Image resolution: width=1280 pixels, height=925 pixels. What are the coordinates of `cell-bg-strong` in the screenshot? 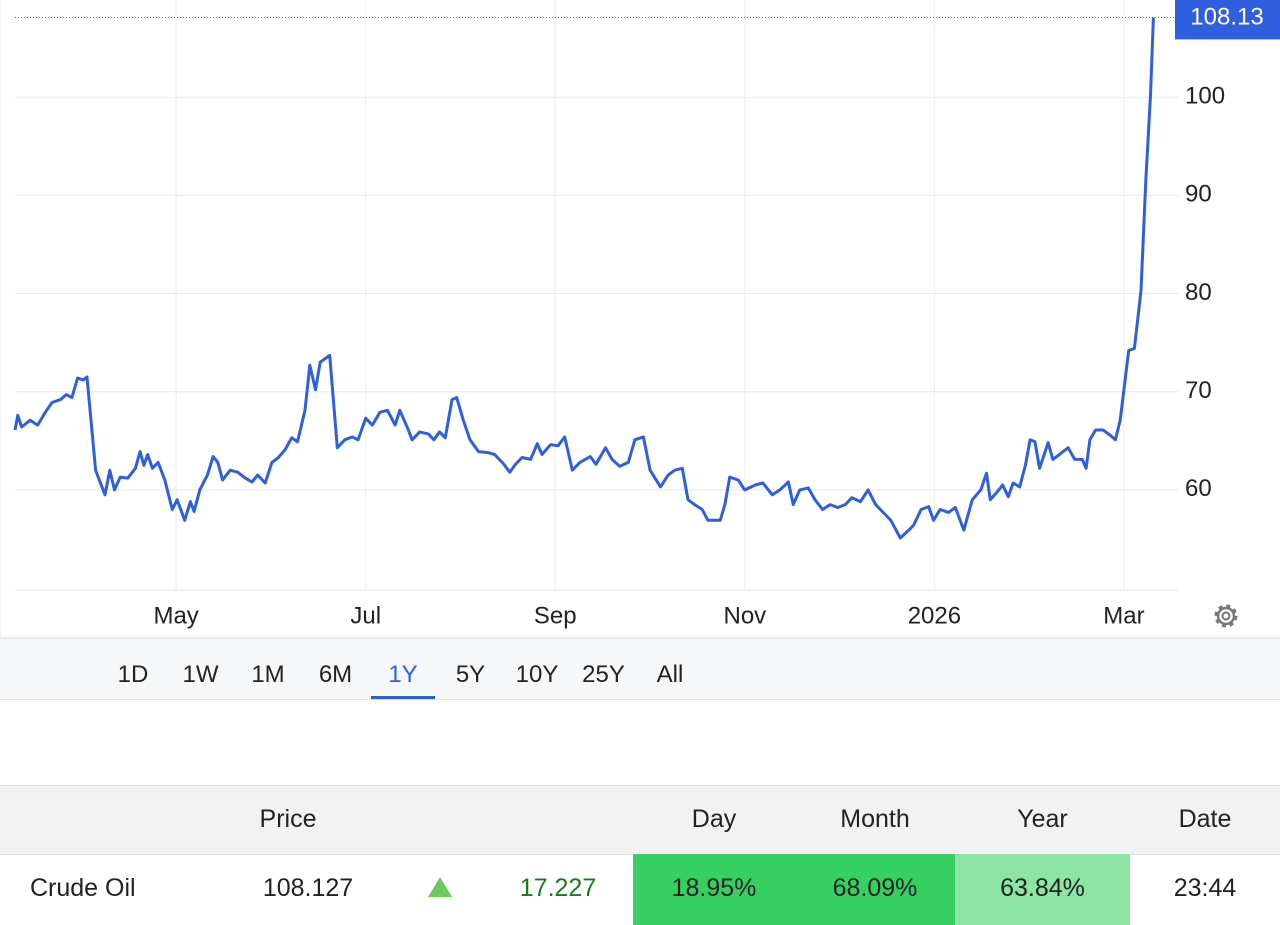 It's located at (794, 889).